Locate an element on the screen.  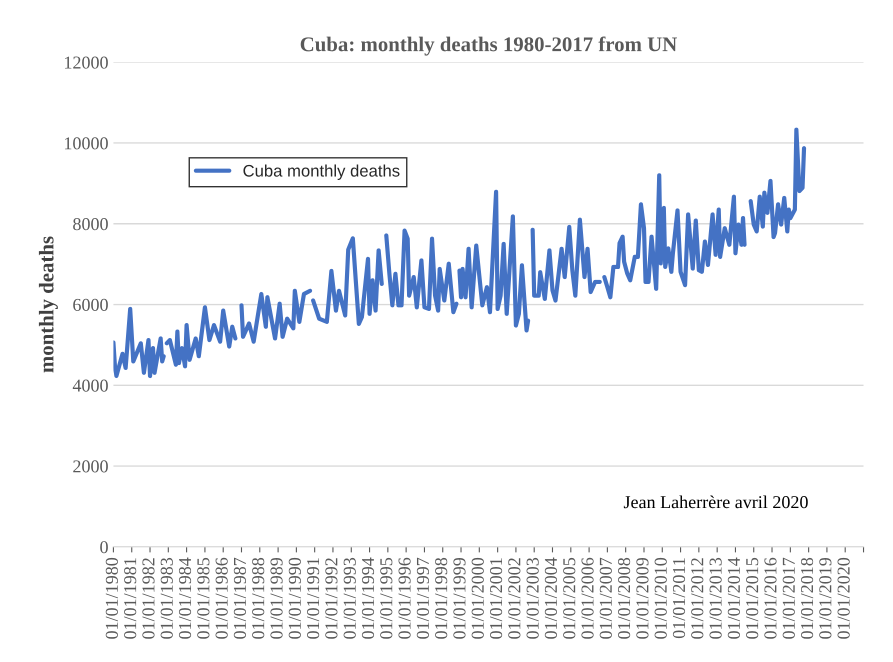
x-tick-label: 01/01/1991 is located at coordinates (313, 598).